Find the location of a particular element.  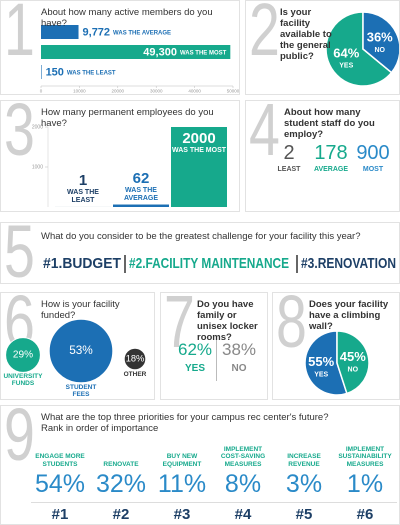

challenge: #3.RENOVATION is located at coordinates (348, 263).